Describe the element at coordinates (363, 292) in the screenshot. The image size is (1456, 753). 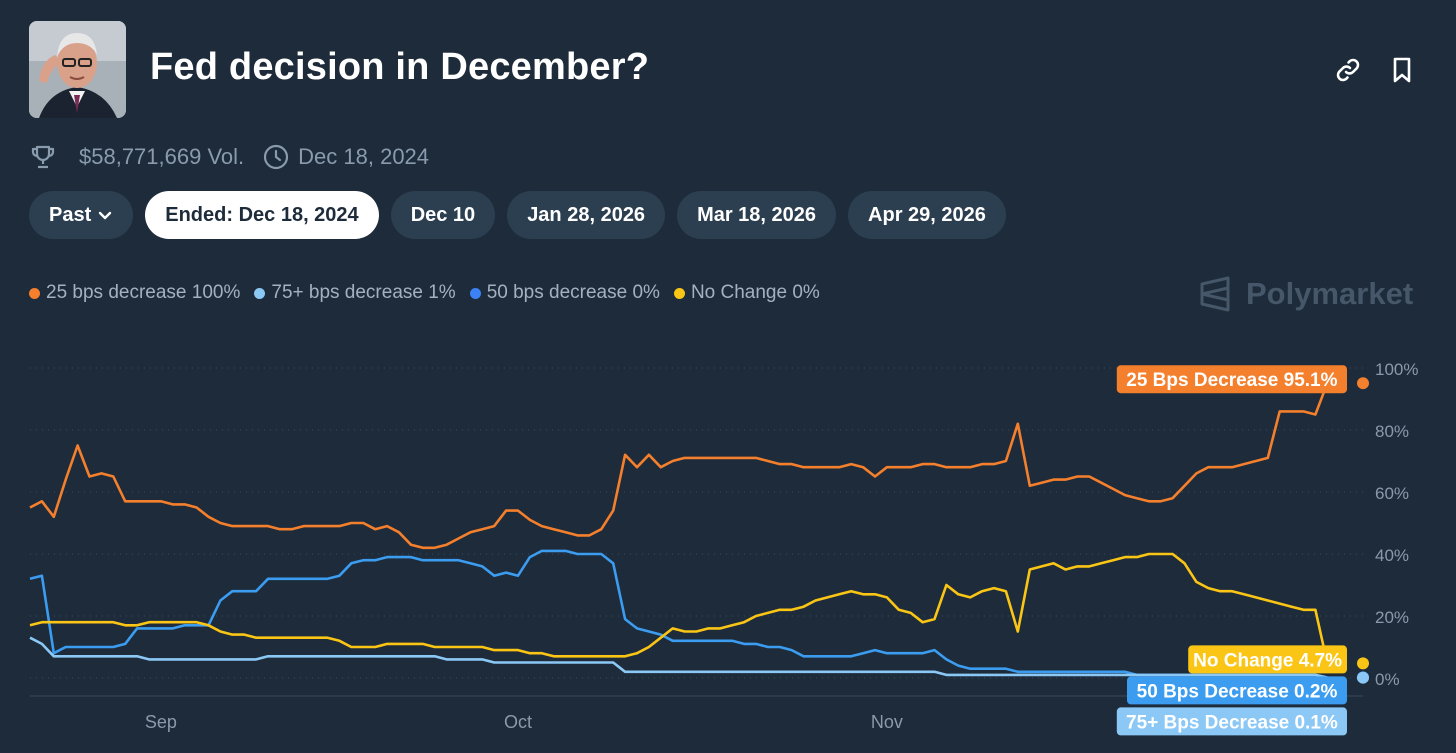
I see `legend-label: 75+ bps decrease 1%` at that location.